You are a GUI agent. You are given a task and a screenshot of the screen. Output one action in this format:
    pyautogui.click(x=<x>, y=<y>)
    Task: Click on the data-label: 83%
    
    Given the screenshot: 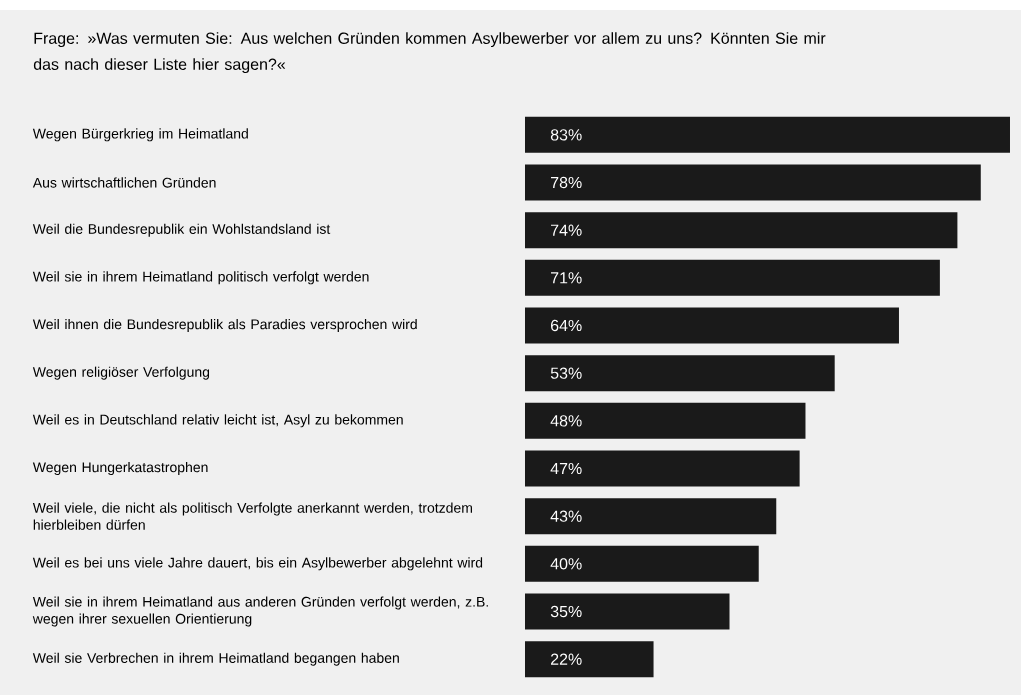 What is the action you would take?
    pyautogui.click(x=566, y=135)
    